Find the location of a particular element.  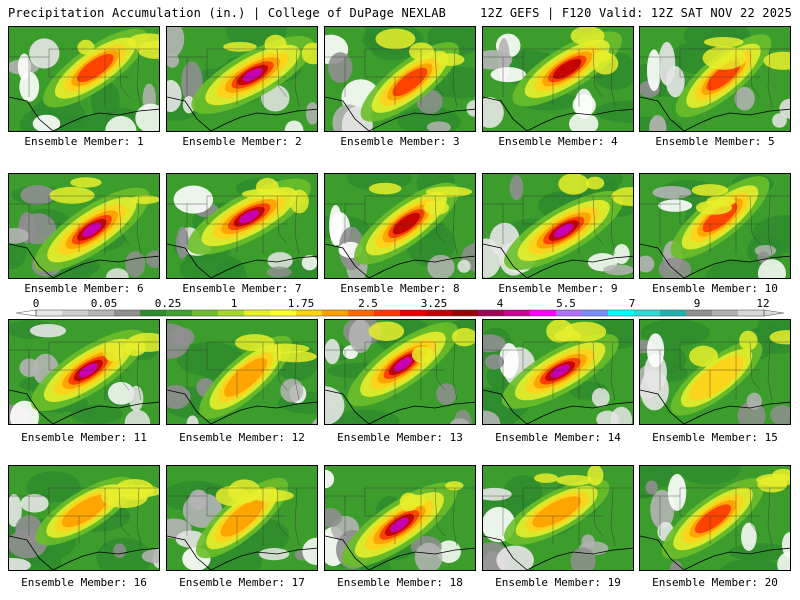

ensemble-member-label-2: Ensemble Member: 2 is located at coordinates (242, 141).